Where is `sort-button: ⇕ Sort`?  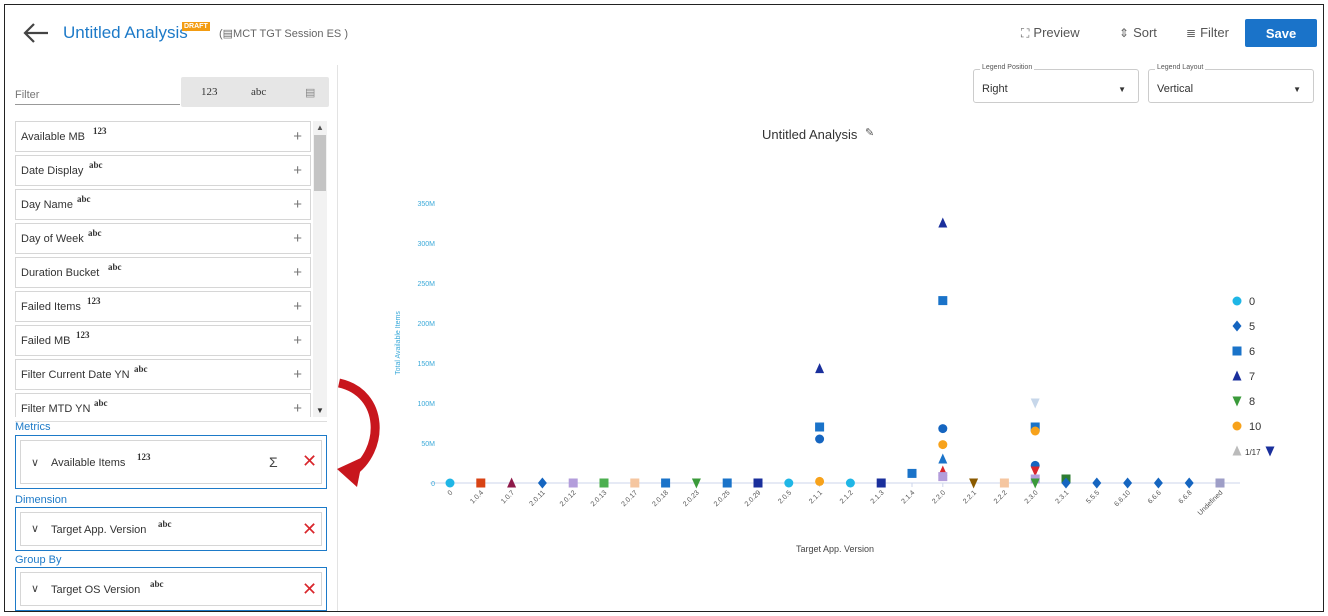
sort-button: ⇕ Sort is located at coordinates (1138, 32).